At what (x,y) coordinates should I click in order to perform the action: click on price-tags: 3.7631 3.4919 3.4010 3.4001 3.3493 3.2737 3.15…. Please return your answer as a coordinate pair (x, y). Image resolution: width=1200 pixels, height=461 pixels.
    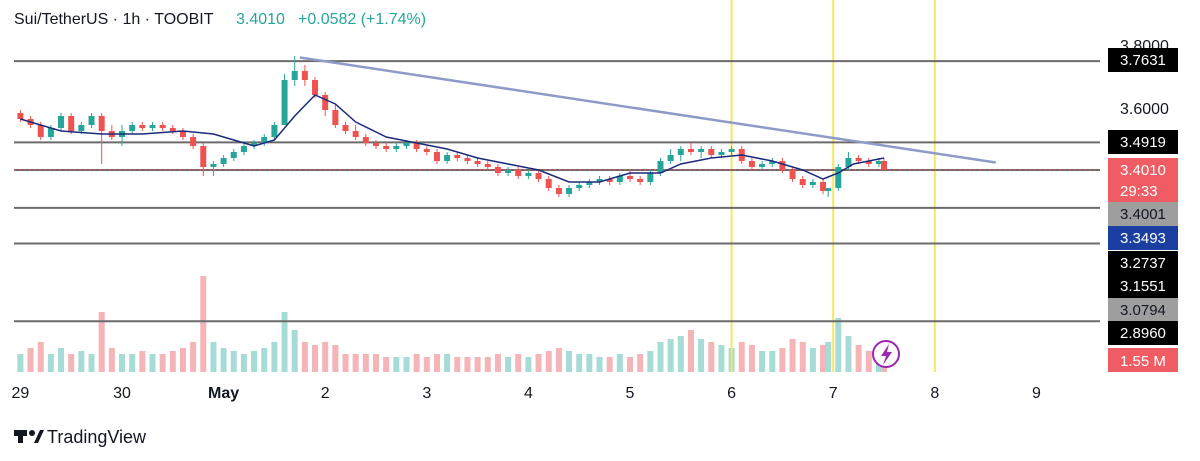
    Looking at the image, I should click on (1143, 196).